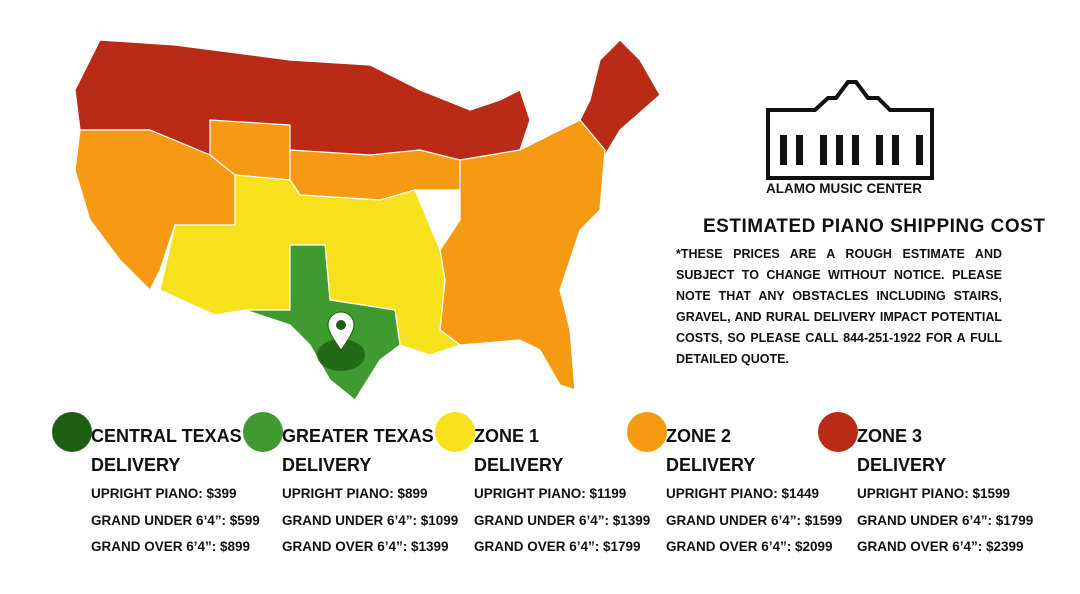 The image size is (1080, 594). I want to click on zone-price: GRAND UNDER 6’4”: $1399, so click(562, 520).